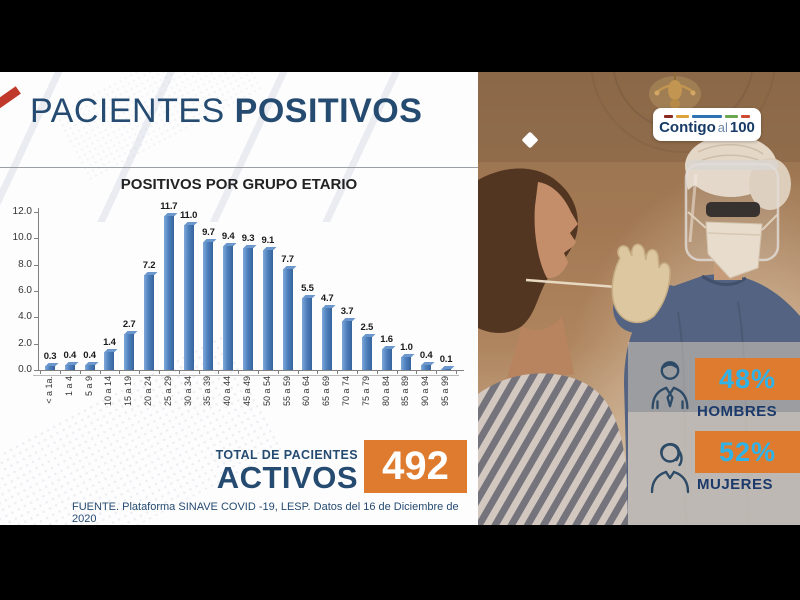  I want to click on man-icon, so click(670, 385).